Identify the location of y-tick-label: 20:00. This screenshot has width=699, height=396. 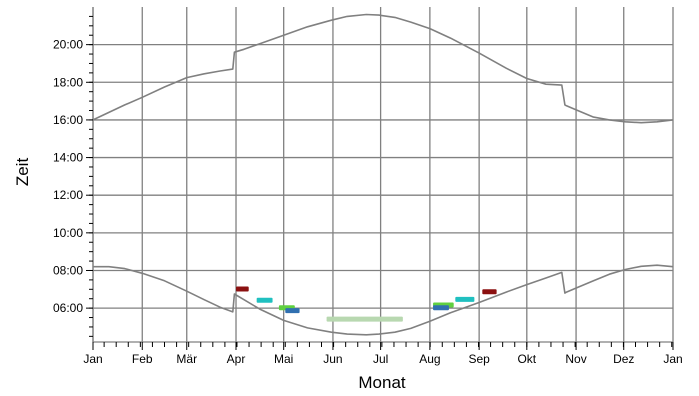
(68, 45).